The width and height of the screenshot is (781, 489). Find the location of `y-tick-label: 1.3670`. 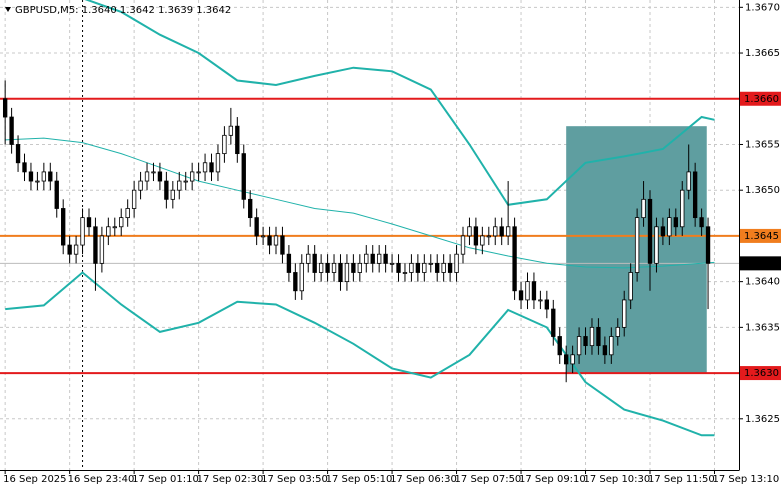

y-tick-label: 1.3670 is located at coordinates (762, 7).